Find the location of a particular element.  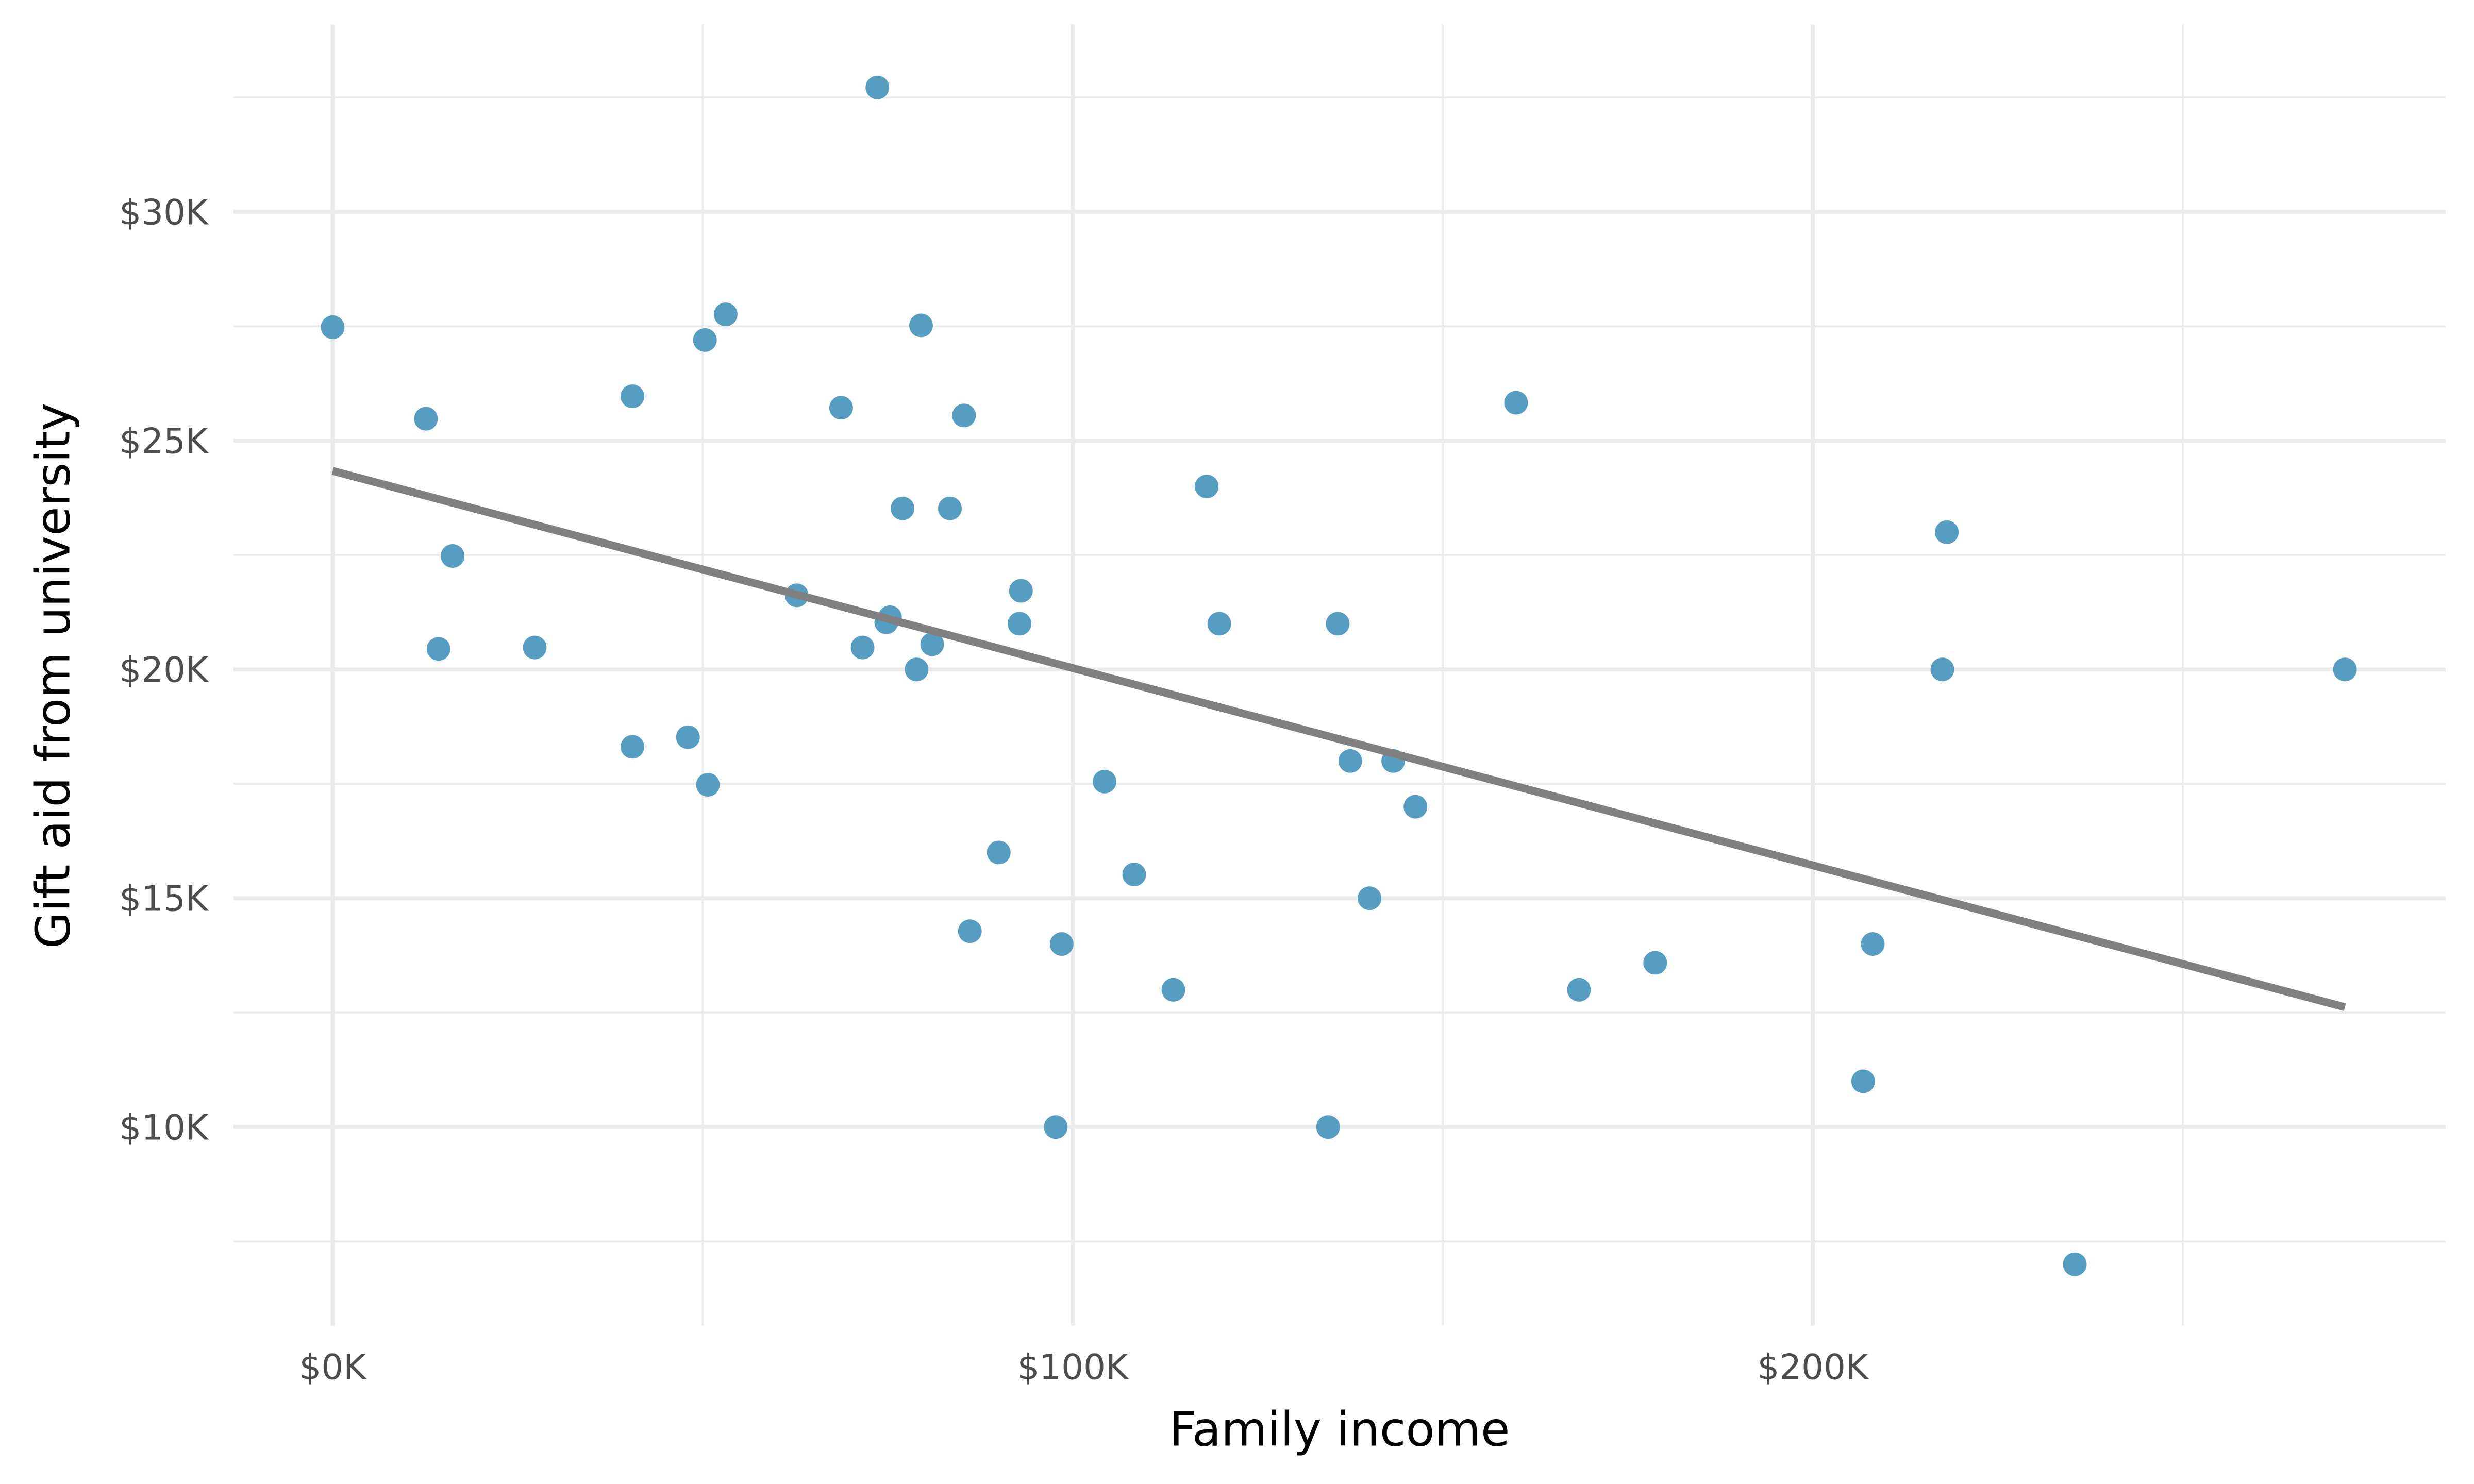

x-tick-label: $100K is located at coordinates (1073, 1367).